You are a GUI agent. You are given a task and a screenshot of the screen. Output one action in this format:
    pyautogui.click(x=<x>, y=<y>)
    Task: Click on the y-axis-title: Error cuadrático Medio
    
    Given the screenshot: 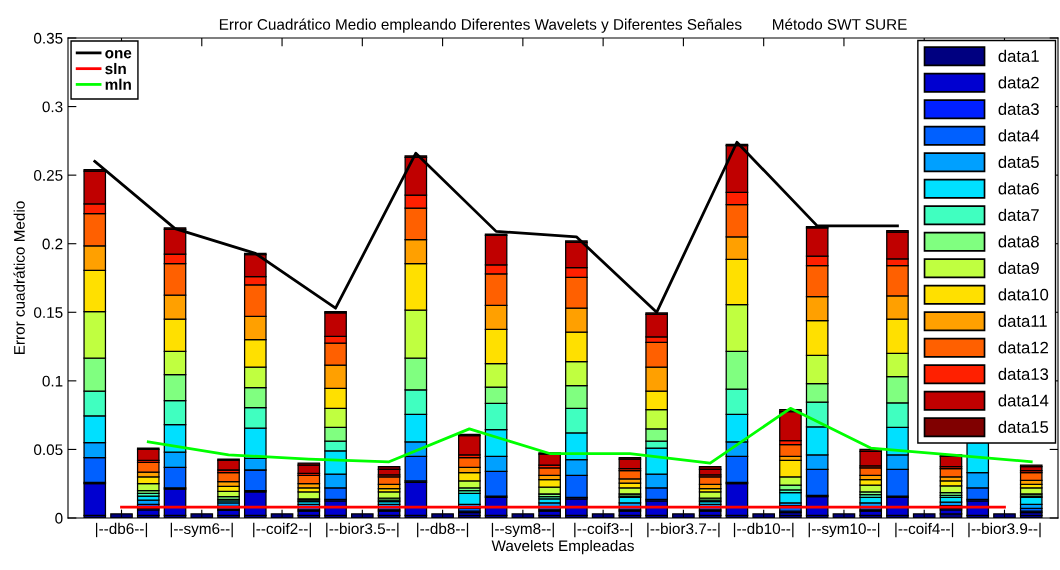 What is the action you would take?
    pyautogui.click(x=19, y=278)
    